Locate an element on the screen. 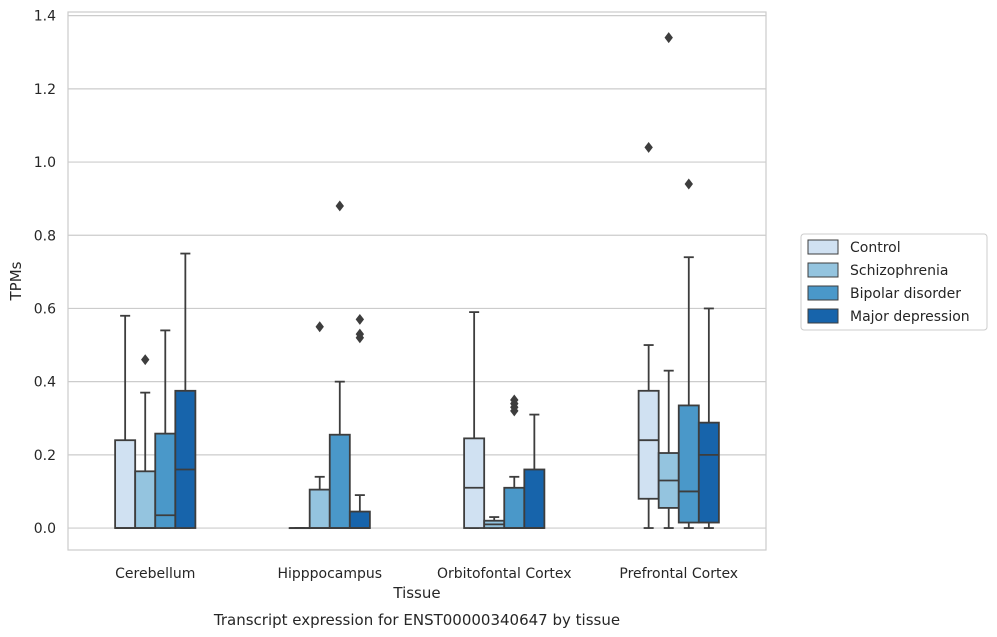 Image resolution: width=997 pixels, height=637 pixels. legend-frame is located at coordinates (894, 282).